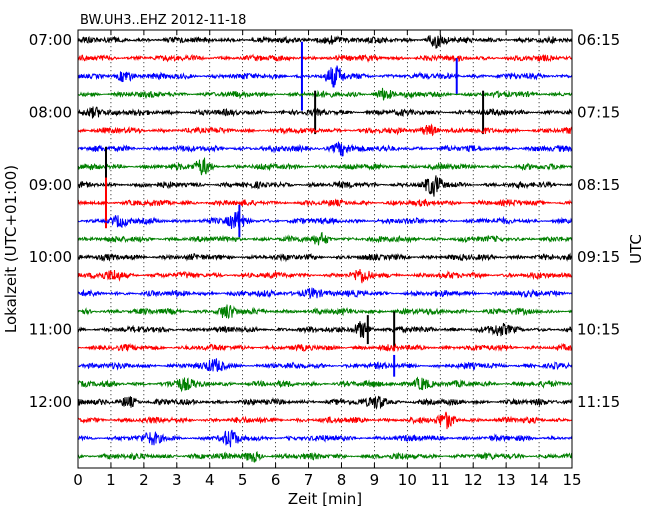  What do you see at coordinates (11, 249) in the screenshot?
I see `left-axis-label: Lokalzeit (UTC+01:00)` at bounding box center [11, 249].